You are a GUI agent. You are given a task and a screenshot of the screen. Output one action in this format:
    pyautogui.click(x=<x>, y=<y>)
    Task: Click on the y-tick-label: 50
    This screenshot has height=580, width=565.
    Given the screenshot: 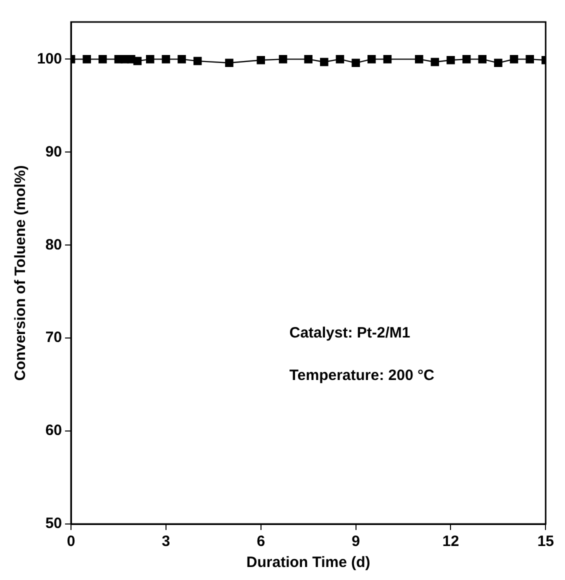 What is the action you would take?
    pyautogui.click(x=53, y=523)
    